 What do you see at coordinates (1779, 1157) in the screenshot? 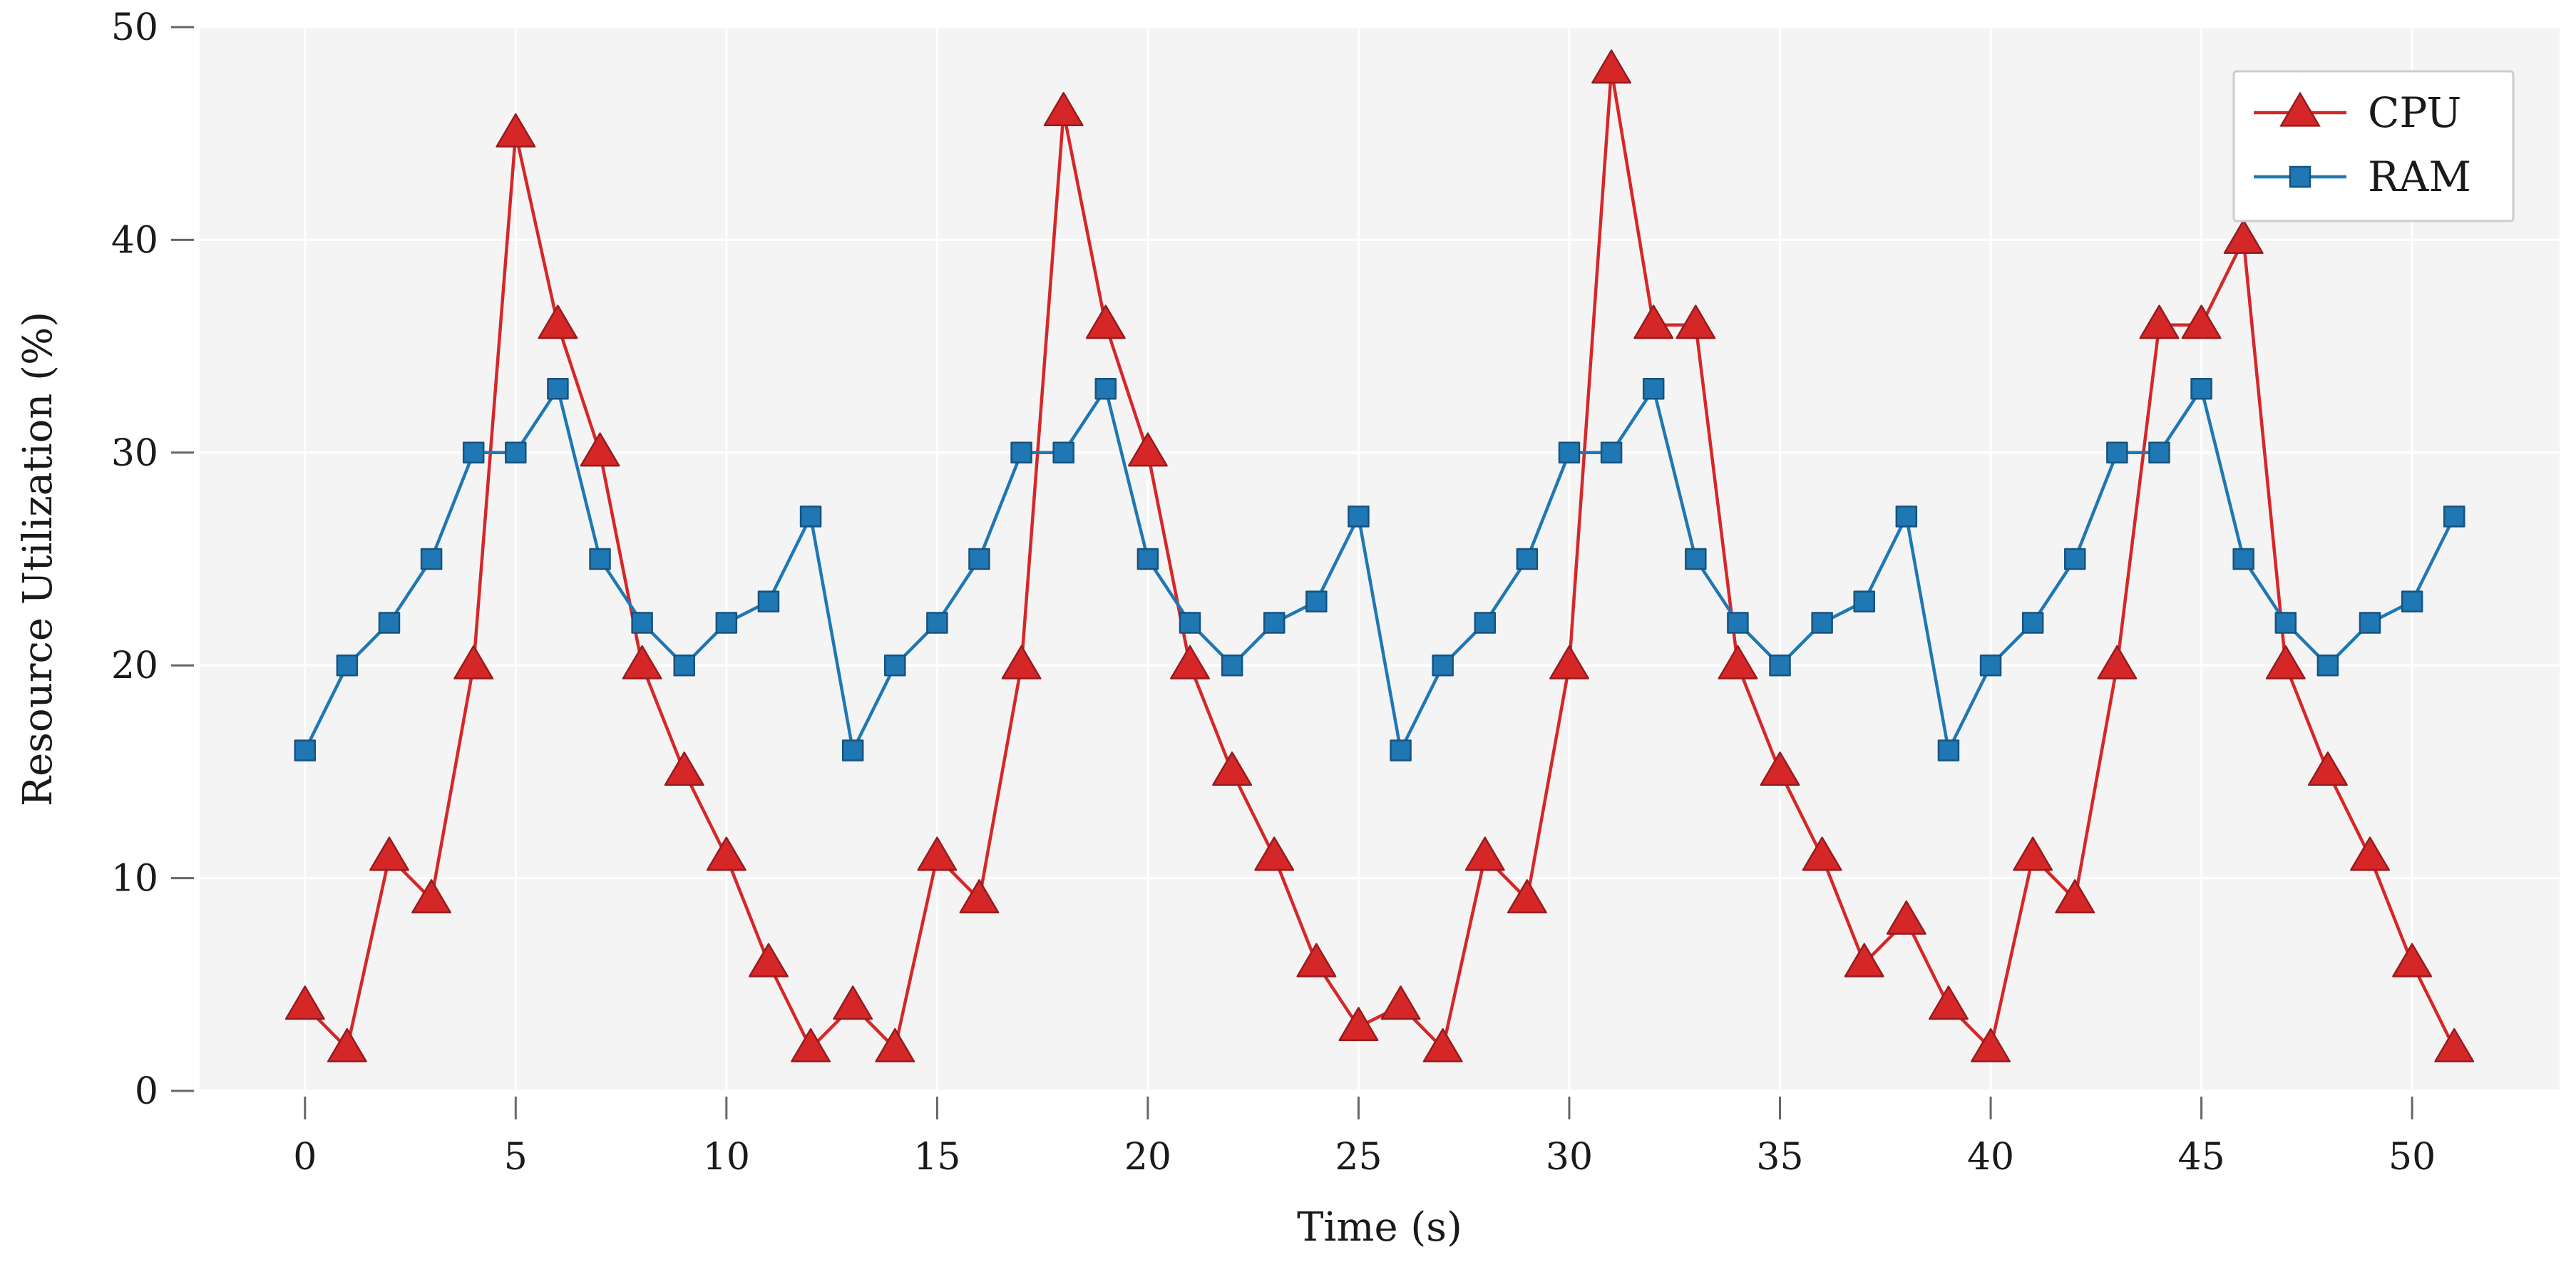
I see `x-tick-label: 35` at bounding box center [1779, 1157].